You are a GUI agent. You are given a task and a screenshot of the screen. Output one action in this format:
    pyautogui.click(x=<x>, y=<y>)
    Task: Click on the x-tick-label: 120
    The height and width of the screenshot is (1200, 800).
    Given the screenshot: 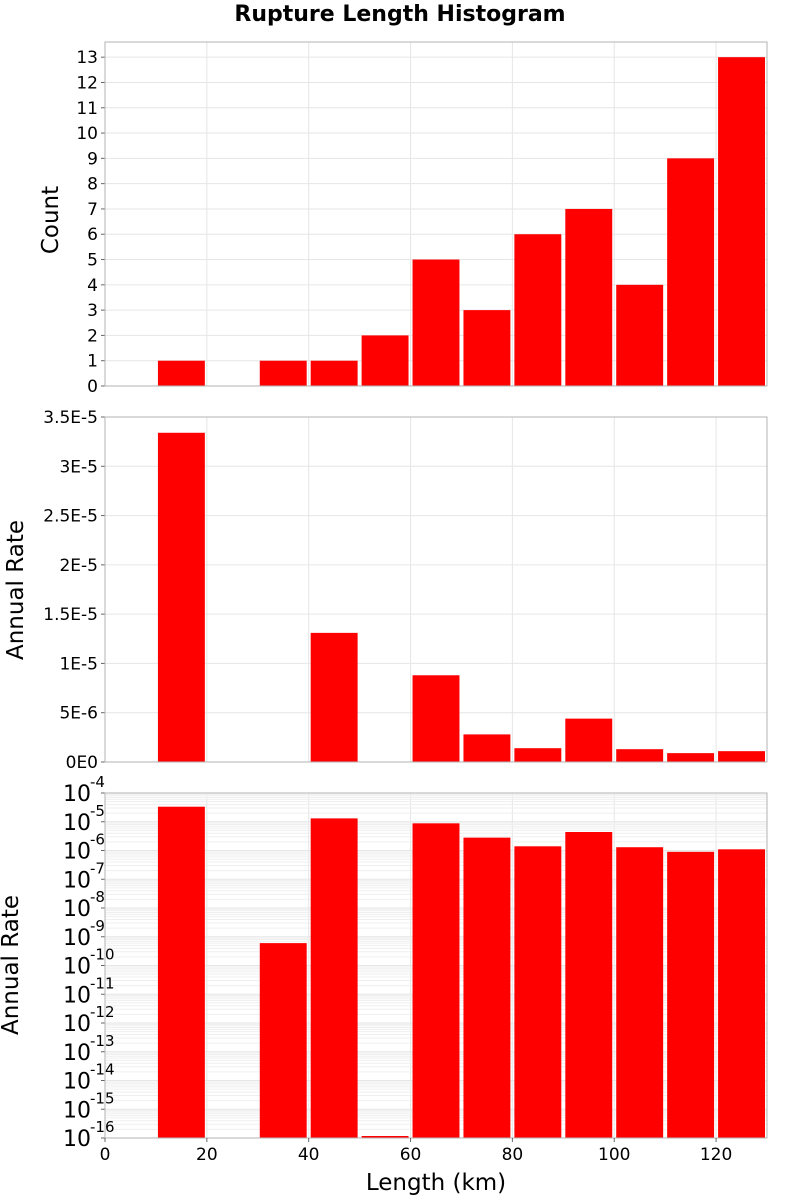 What is the action you would take?
    pyautogui.click(x=716, y=1155)
    